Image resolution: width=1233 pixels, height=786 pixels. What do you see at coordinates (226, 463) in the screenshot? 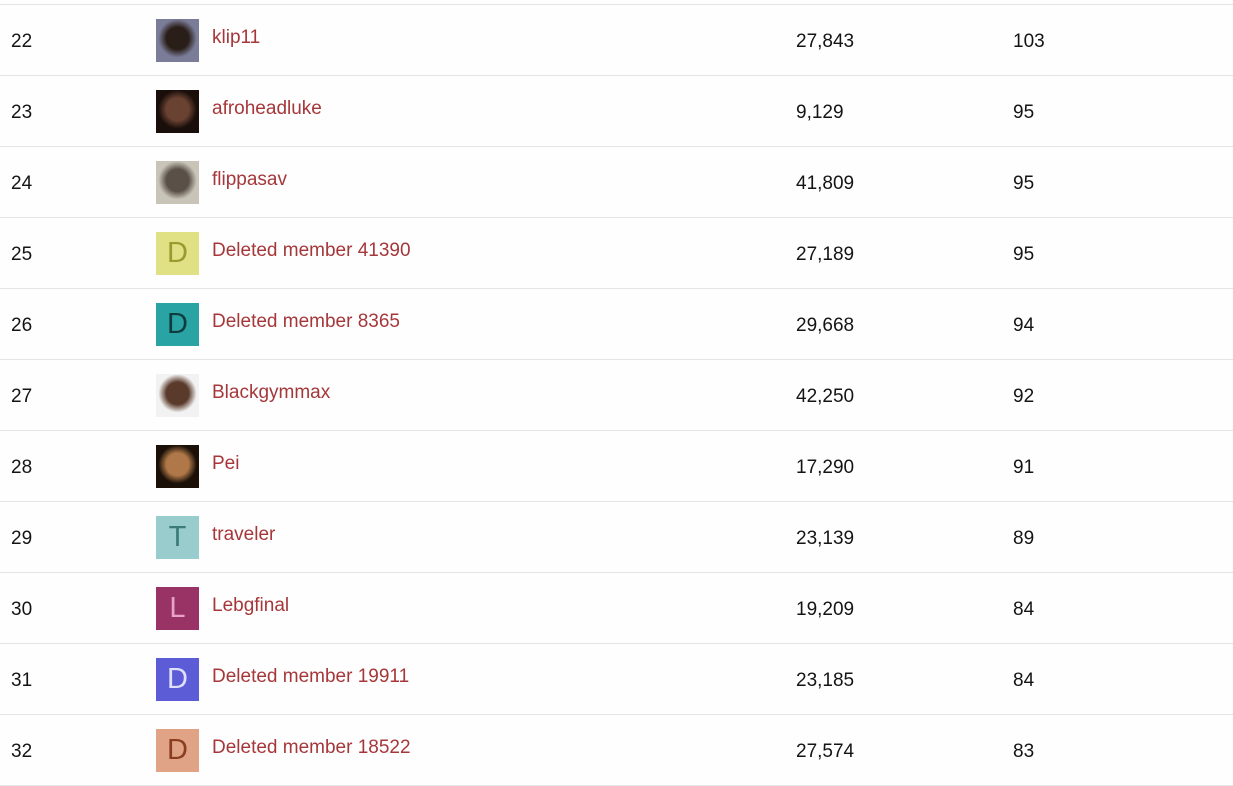
I see `member-name-link: Pei` at bounding box center [226, 463].